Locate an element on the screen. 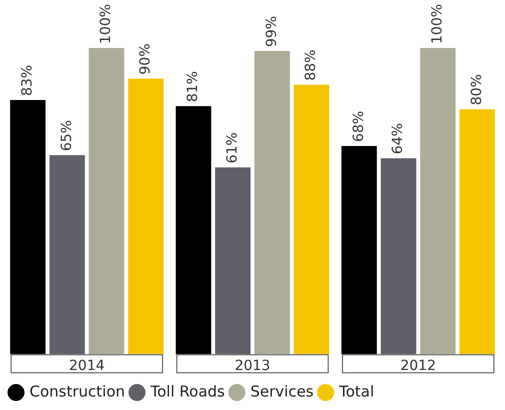 The height and width of the screenshot is (410, 505). data-label: 68% is located at coordinates (358, 126).